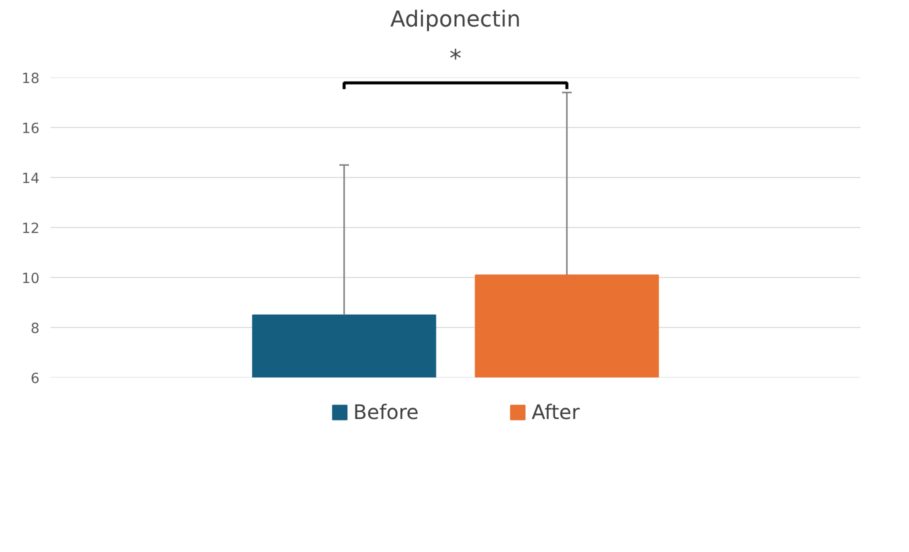  Describe the element at coordinates (31, 79) in the screenshot. I see `y-tick-label: 18` at that location.